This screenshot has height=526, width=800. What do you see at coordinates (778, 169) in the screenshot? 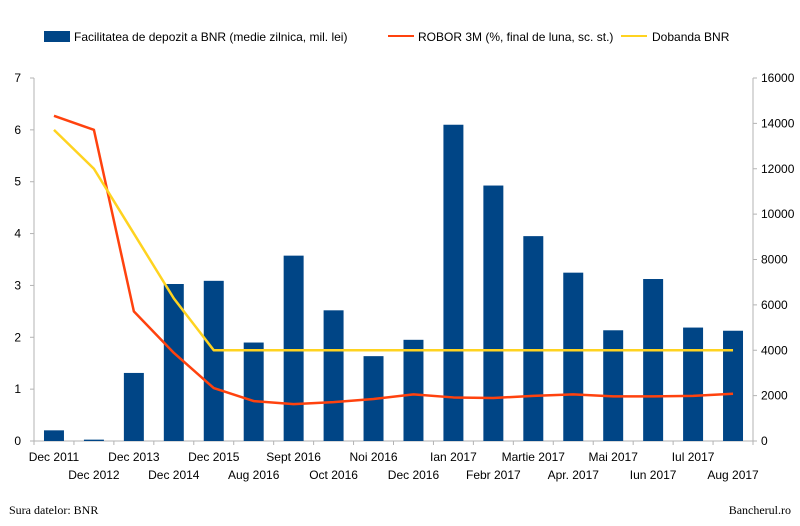
I see `y-right-tick-label: 12000` at bounding box center [778, 169].